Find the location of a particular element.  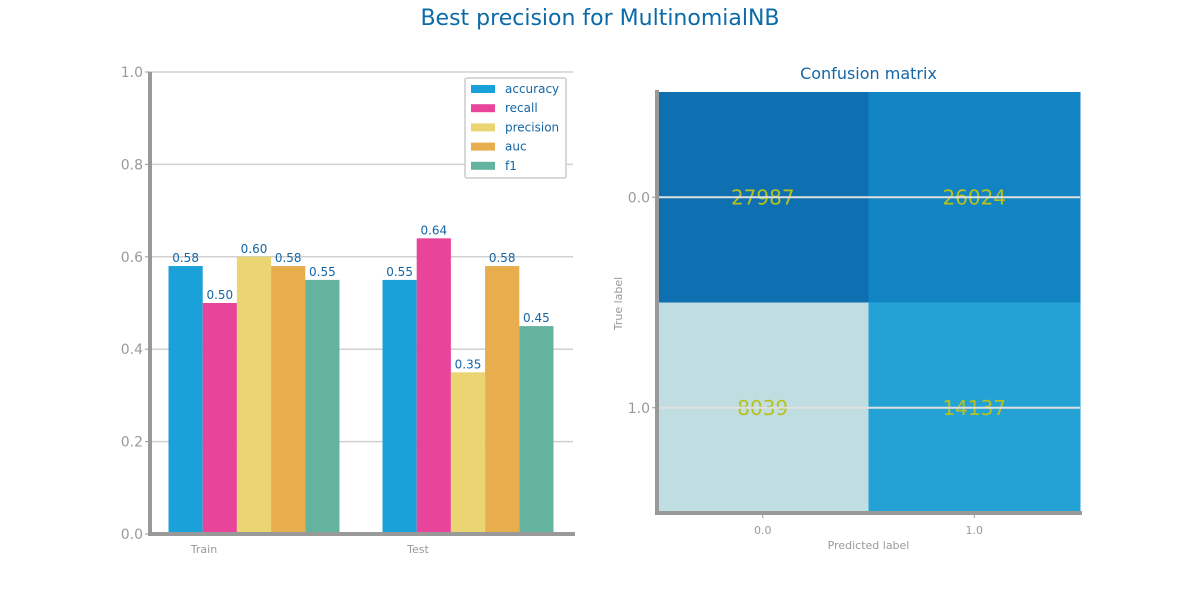

bar-recall-train is located at coordinates (219, 418).